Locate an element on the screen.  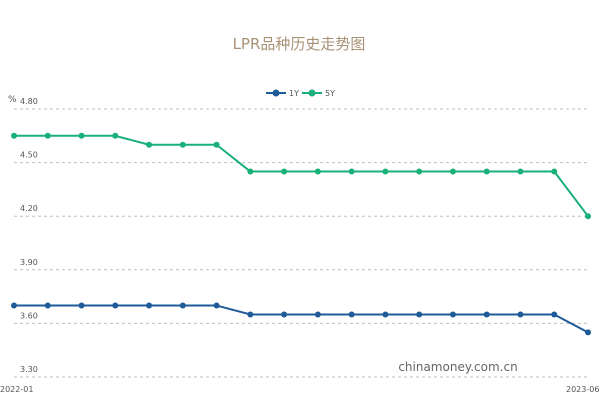
watermark: chinamoney.com.cn is located at coordinates (457, 367).